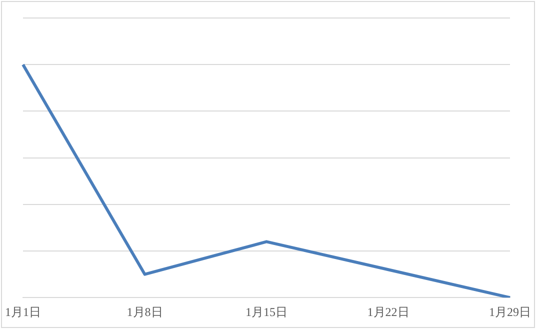 This screenshot has height=329, width=536. Describe the element at coordinates (267, 311) in the screenshot. I see `x-tick-label: 1月15日` at that location.